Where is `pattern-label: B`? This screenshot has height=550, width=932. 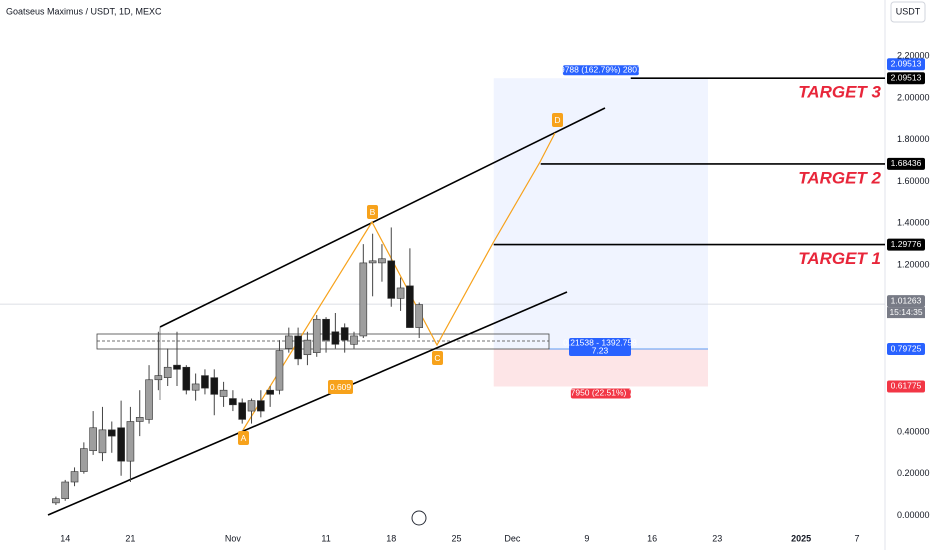 pattern-label: B is located at coordinates (373, 212).